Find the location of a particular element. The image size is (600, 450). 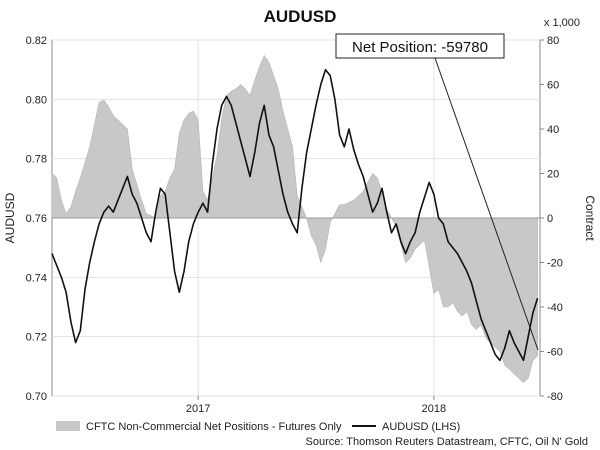

left-axis-ticks: 0.70 0.72 0.74 0.76 0.78 0.80 0.82 is located at coordinates (36, 219).